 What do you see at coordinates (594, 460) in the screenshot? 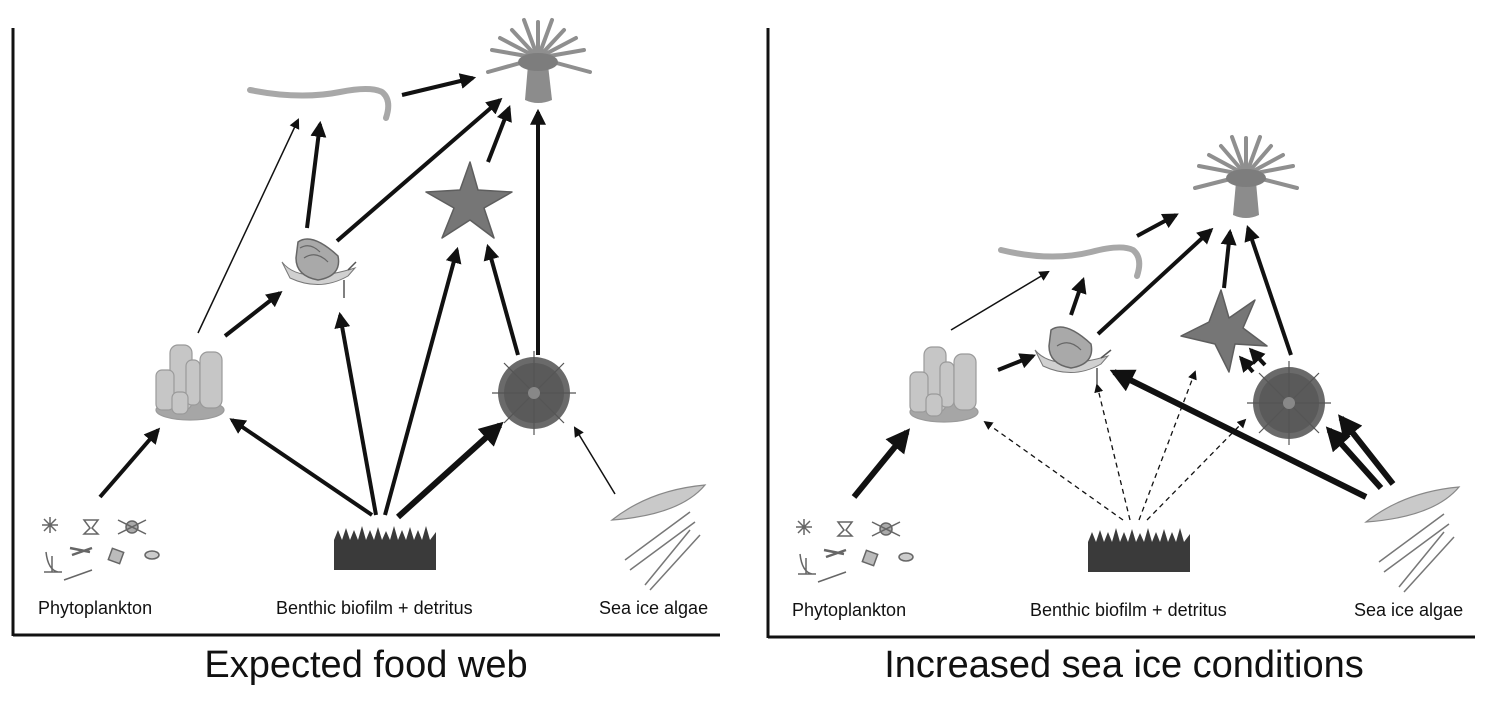
I see `arrow-seaice-urchin` at bounding box center [594, 460].